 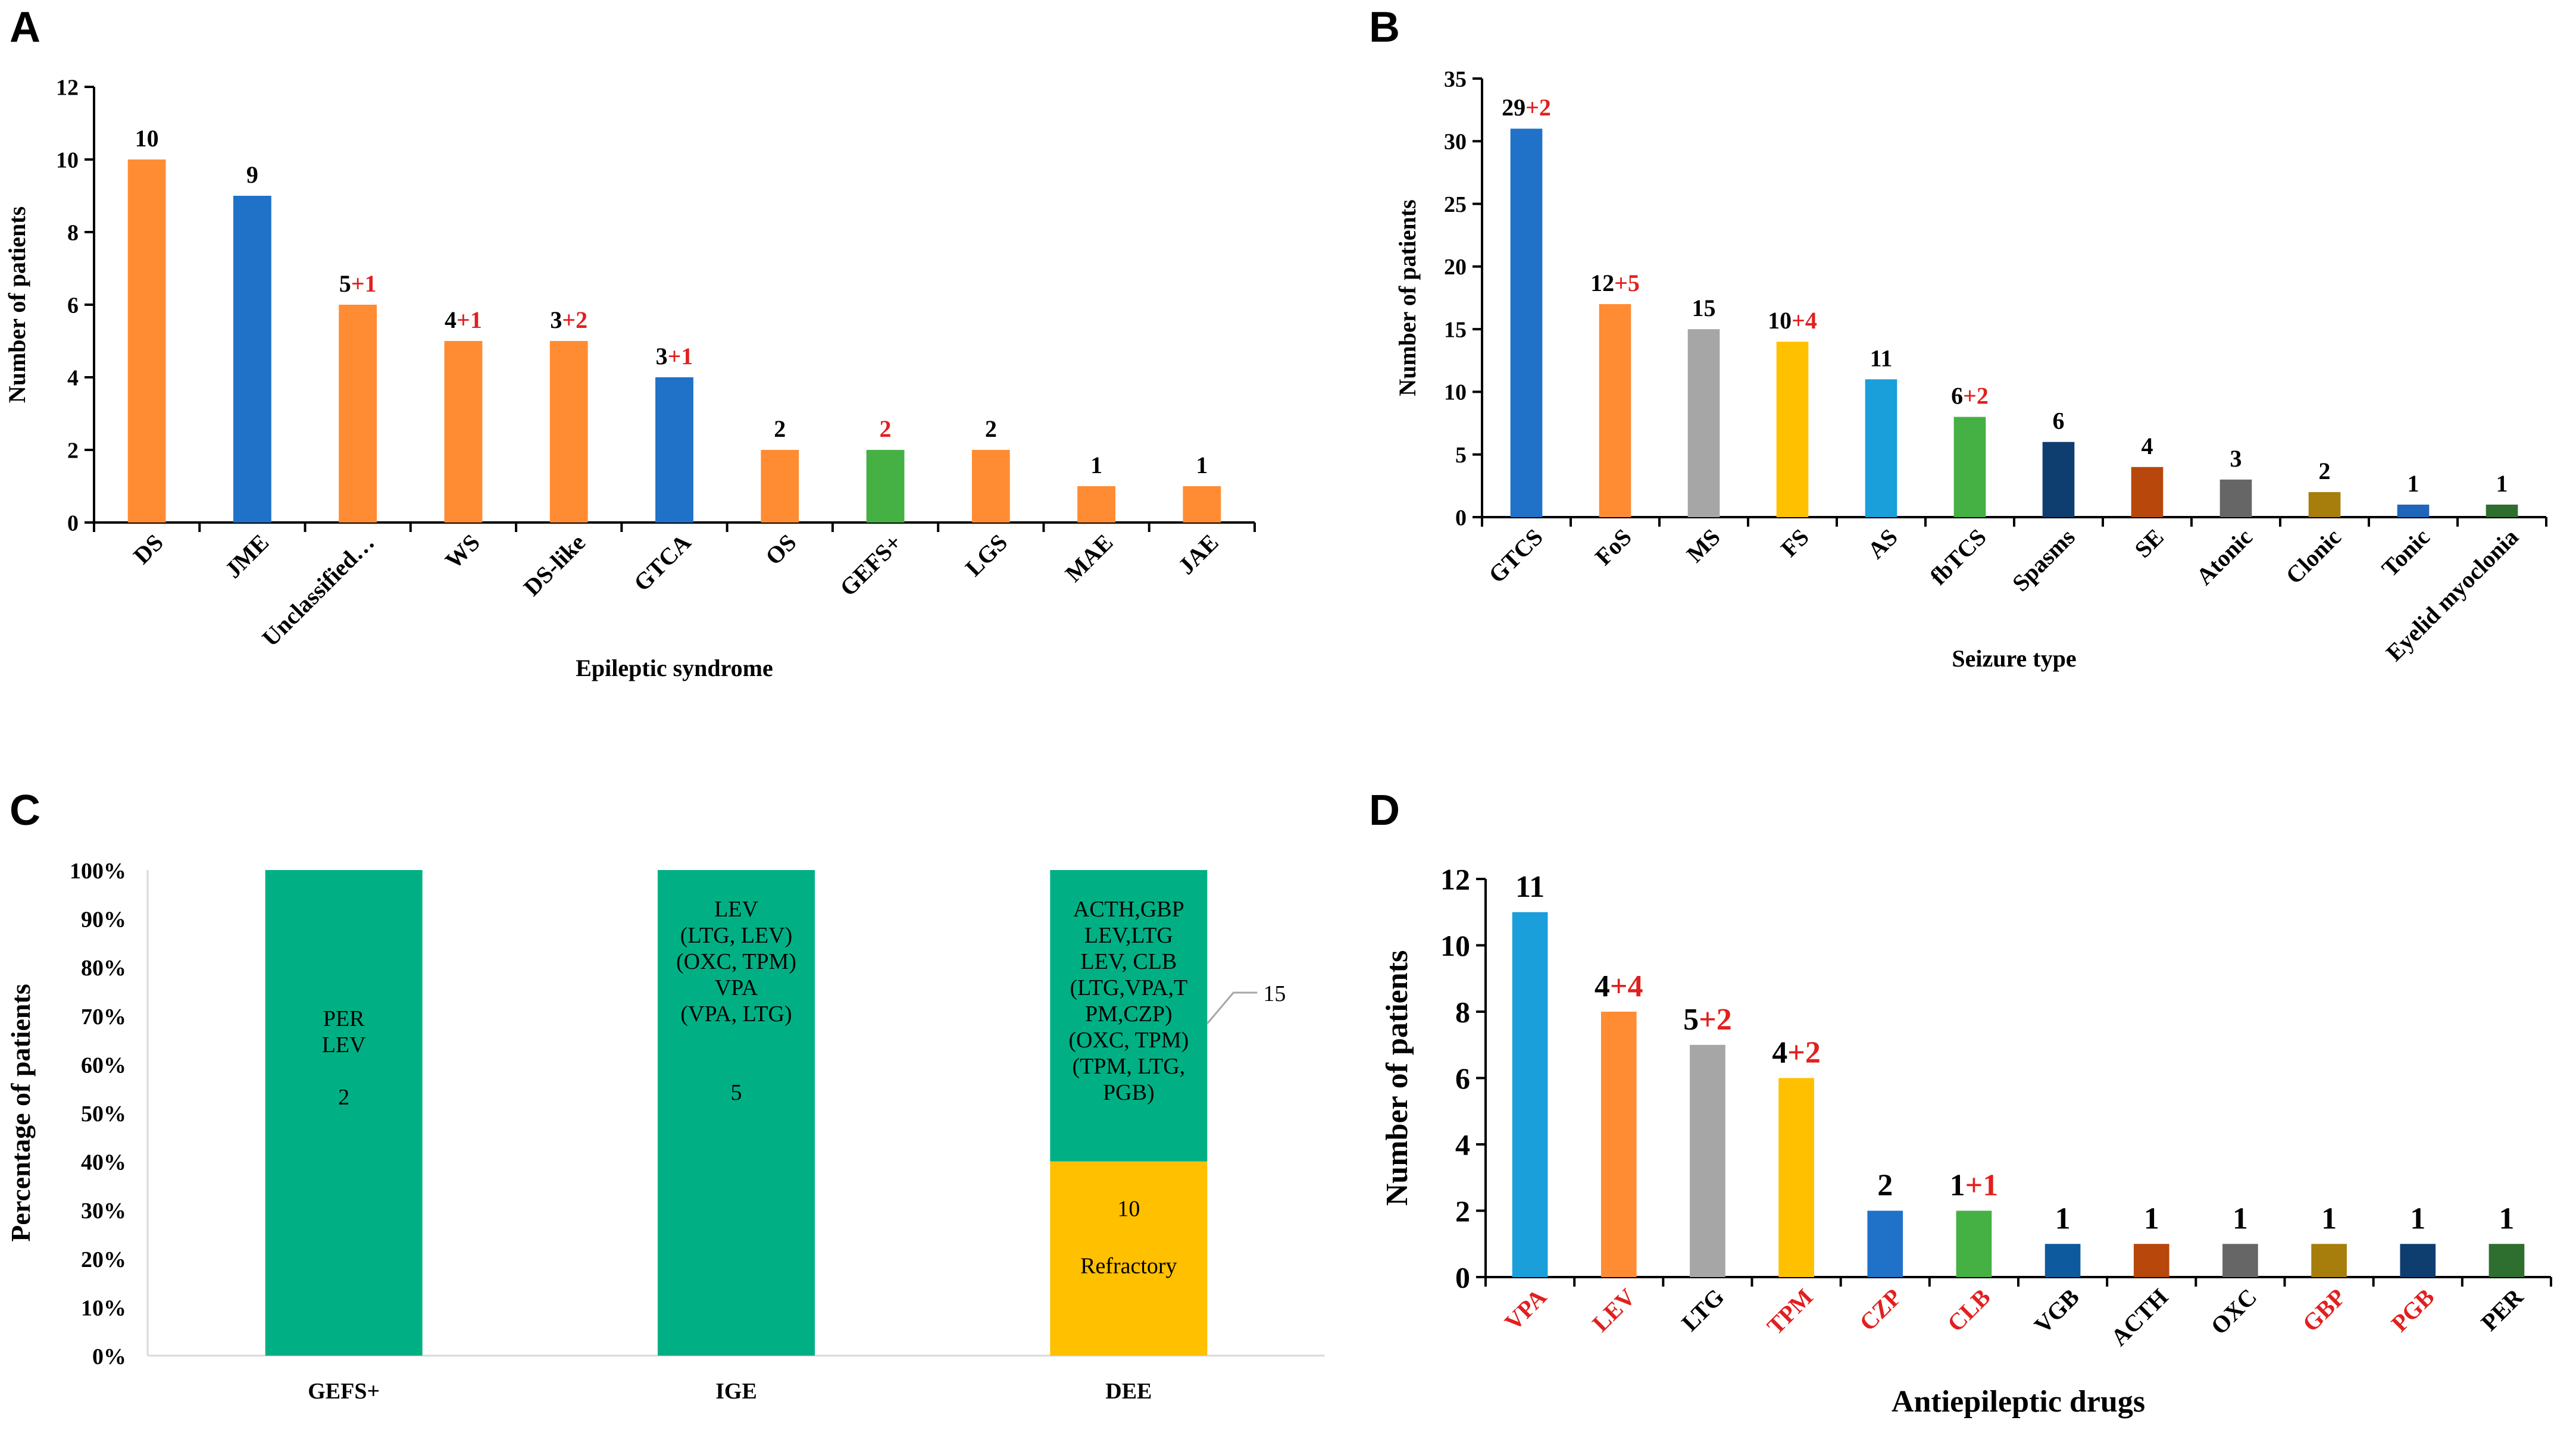 What do you see at coordinates (1455, 329) in the screenshot?
I see `y-tick-label: 15` at bounding box center [1455, 329].